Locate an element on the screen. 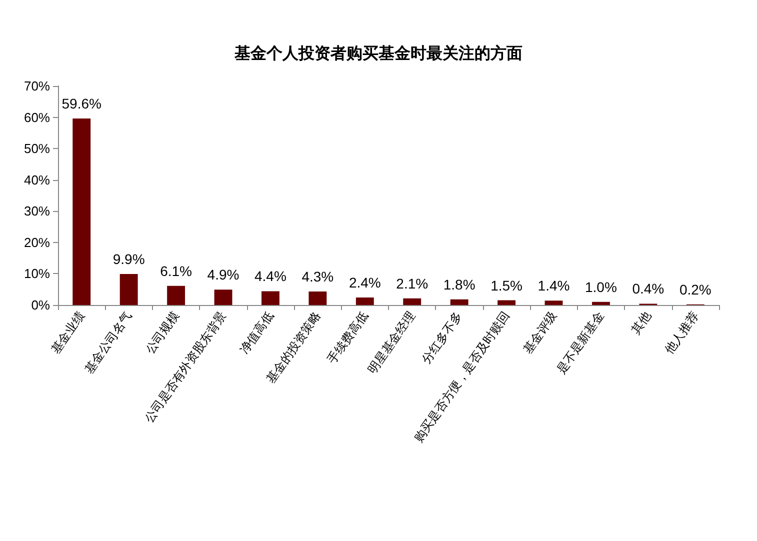 Image resolution: width=757 pixels, height=541 pixels. data-label: 4.9% is located at coordinates (223, 274).